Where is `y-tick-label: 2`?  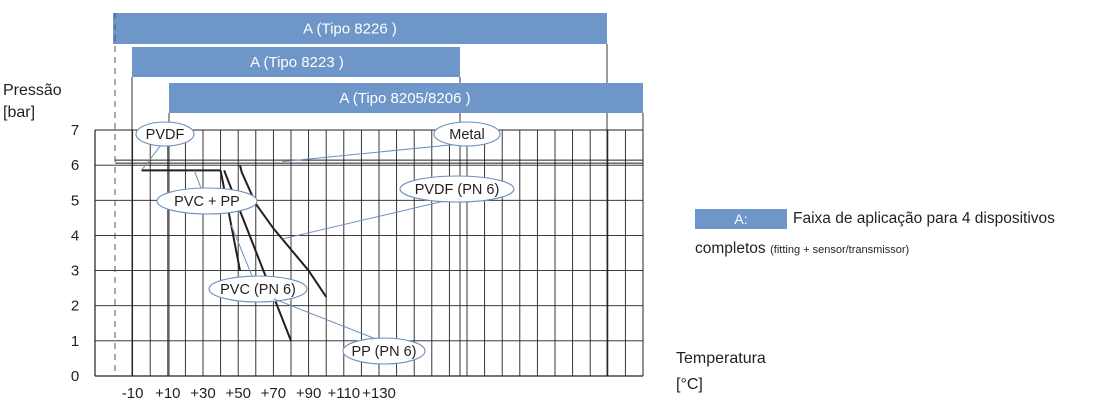 y-tick-label: 2 is located at coordinates (75, 306).